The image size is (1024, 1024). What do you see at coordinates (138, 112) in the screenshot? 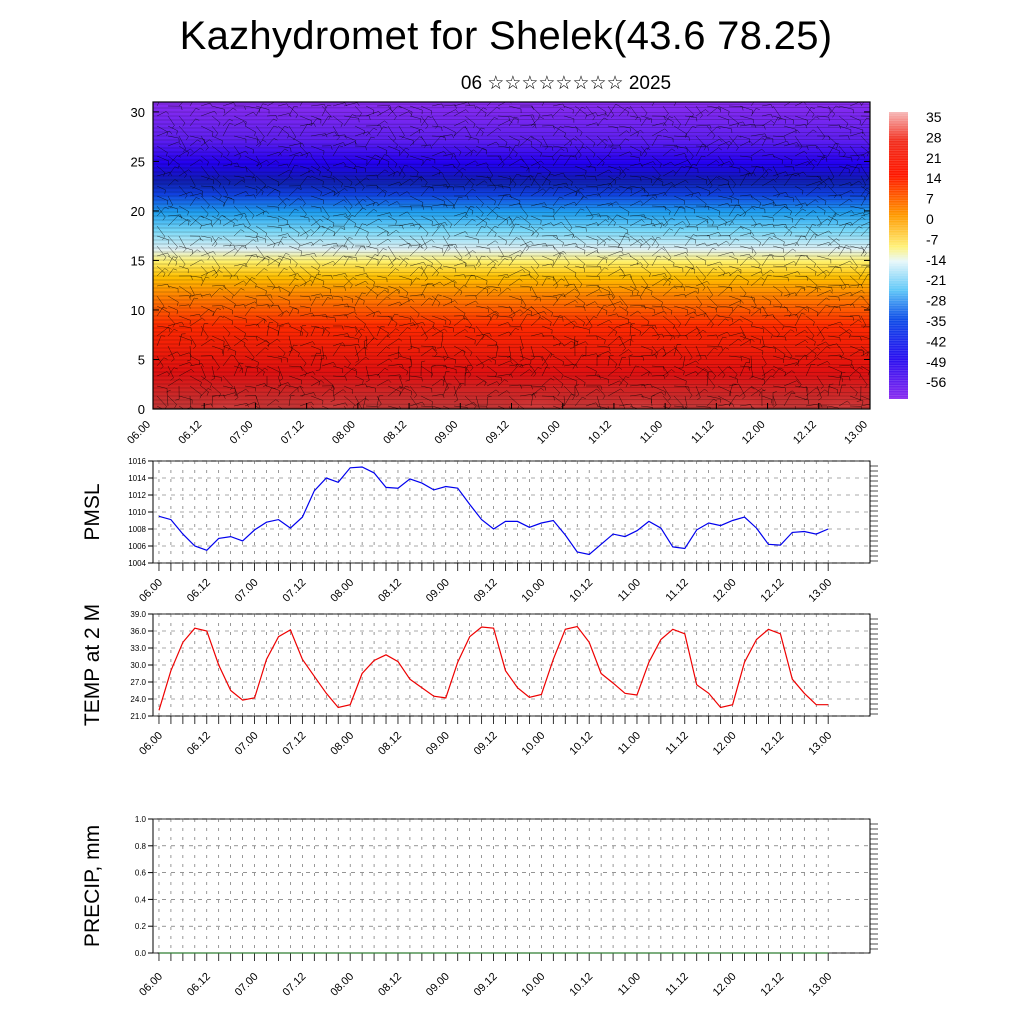
I see `y-tick-label: 30` at bounding box center [138, 112].